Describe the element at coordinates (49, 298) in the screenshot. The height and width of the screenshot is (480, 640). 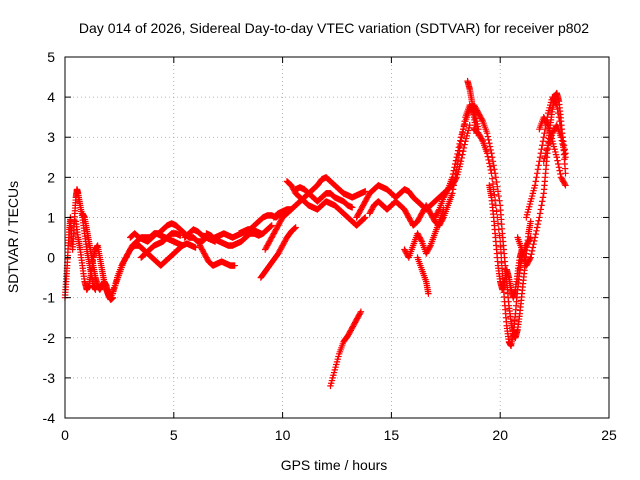
I see `y-tick-label: -1` at that location.